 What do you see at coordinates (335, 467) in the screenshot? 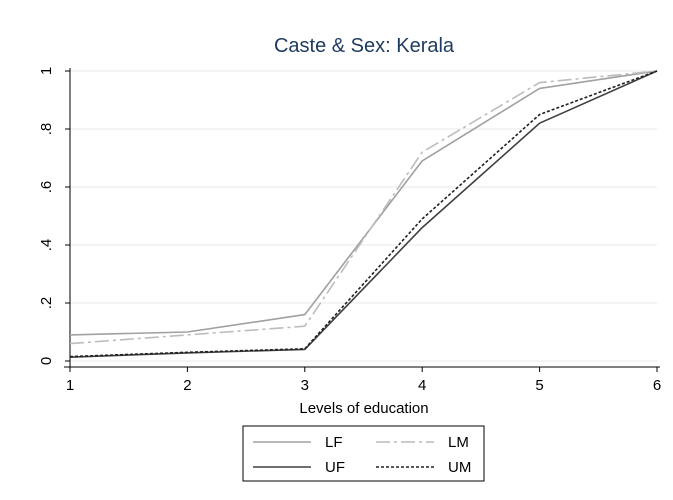
I see `legend-label-uf: UF` at bounding box center [335, 467].